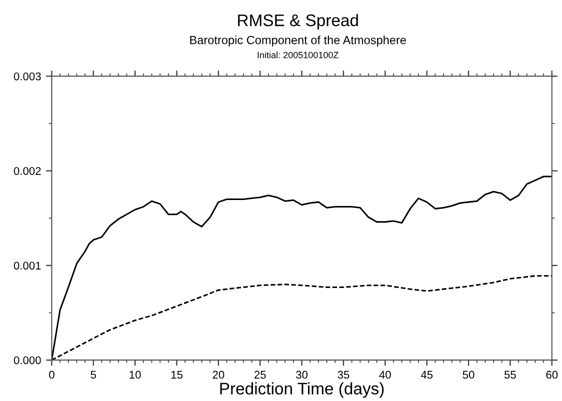  Describe the element at coordinates (218, 374) in the screenshot. I see `x-tick-label: 20` at that location.